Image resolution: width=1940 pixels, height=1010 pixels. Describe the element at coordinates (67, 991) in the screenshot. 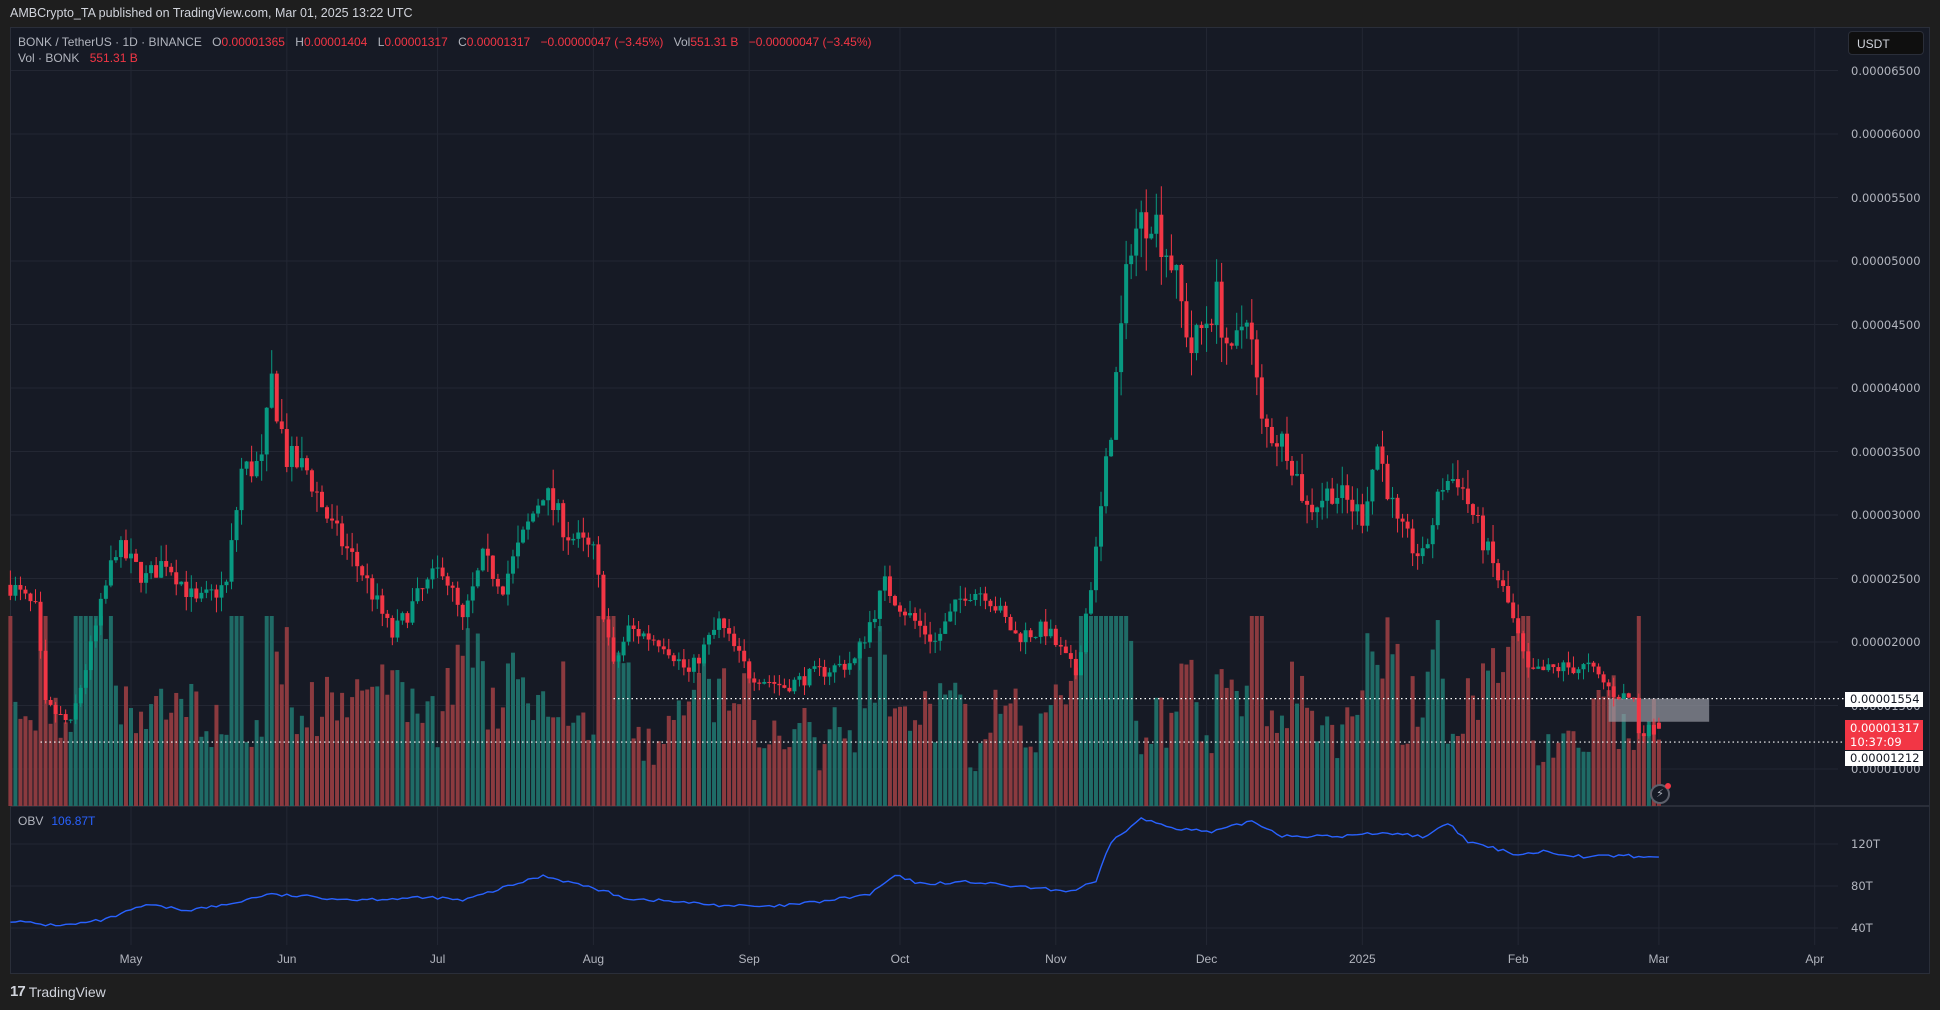

I see `tradingview-logo-text: TradingView` at that location.